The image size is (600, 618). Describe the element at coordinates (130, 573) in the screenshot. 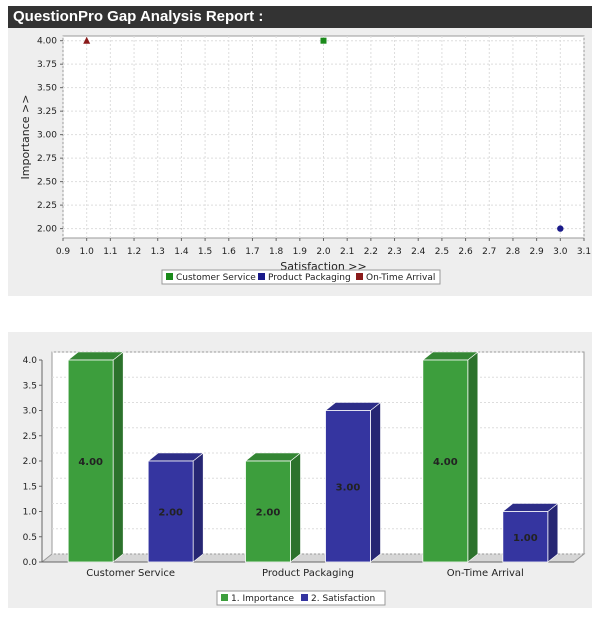

I see `category-label: Customer Service` at that location.